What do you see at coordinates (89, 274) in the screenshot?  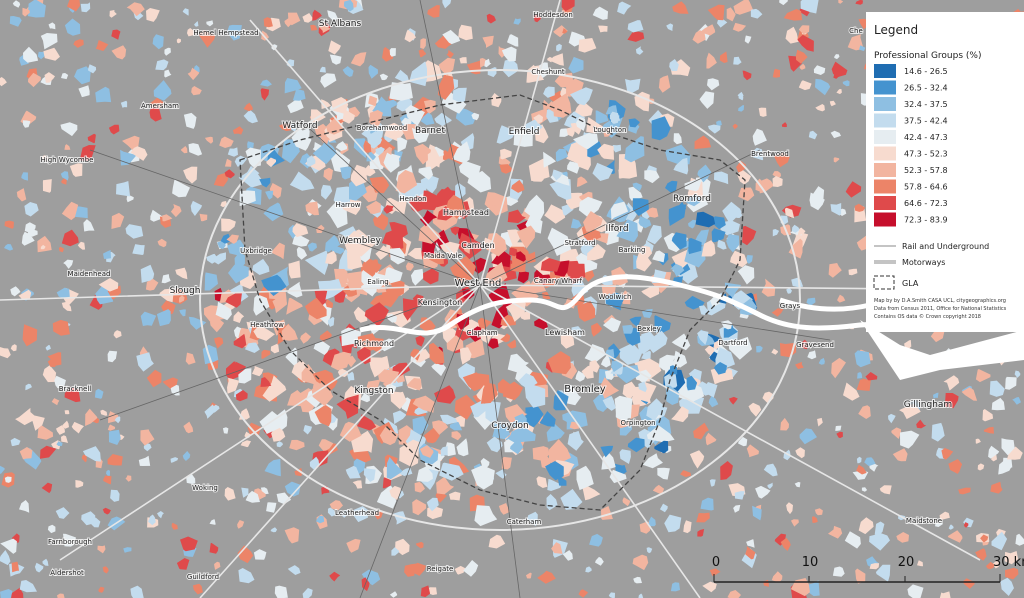 I see `place-label: Maidenhead` at bounding box center [89, 274].